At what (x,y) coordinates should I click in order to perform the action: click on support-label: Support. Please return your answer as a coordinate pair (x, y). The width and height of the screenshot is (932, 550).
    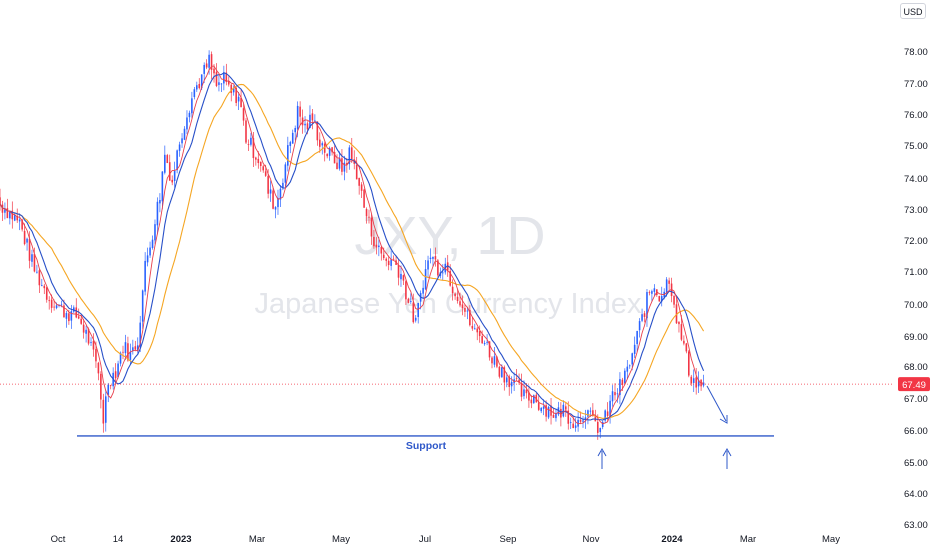
    Looking at the image, I should click on (426, 446).